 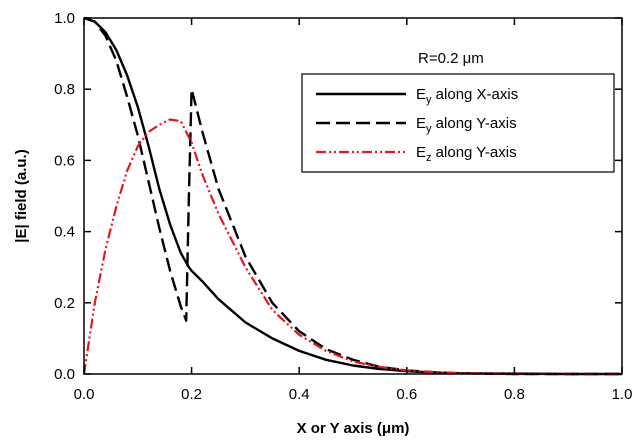 I want to click on y-tick-label: 0.0, so click(x=64, y=374).